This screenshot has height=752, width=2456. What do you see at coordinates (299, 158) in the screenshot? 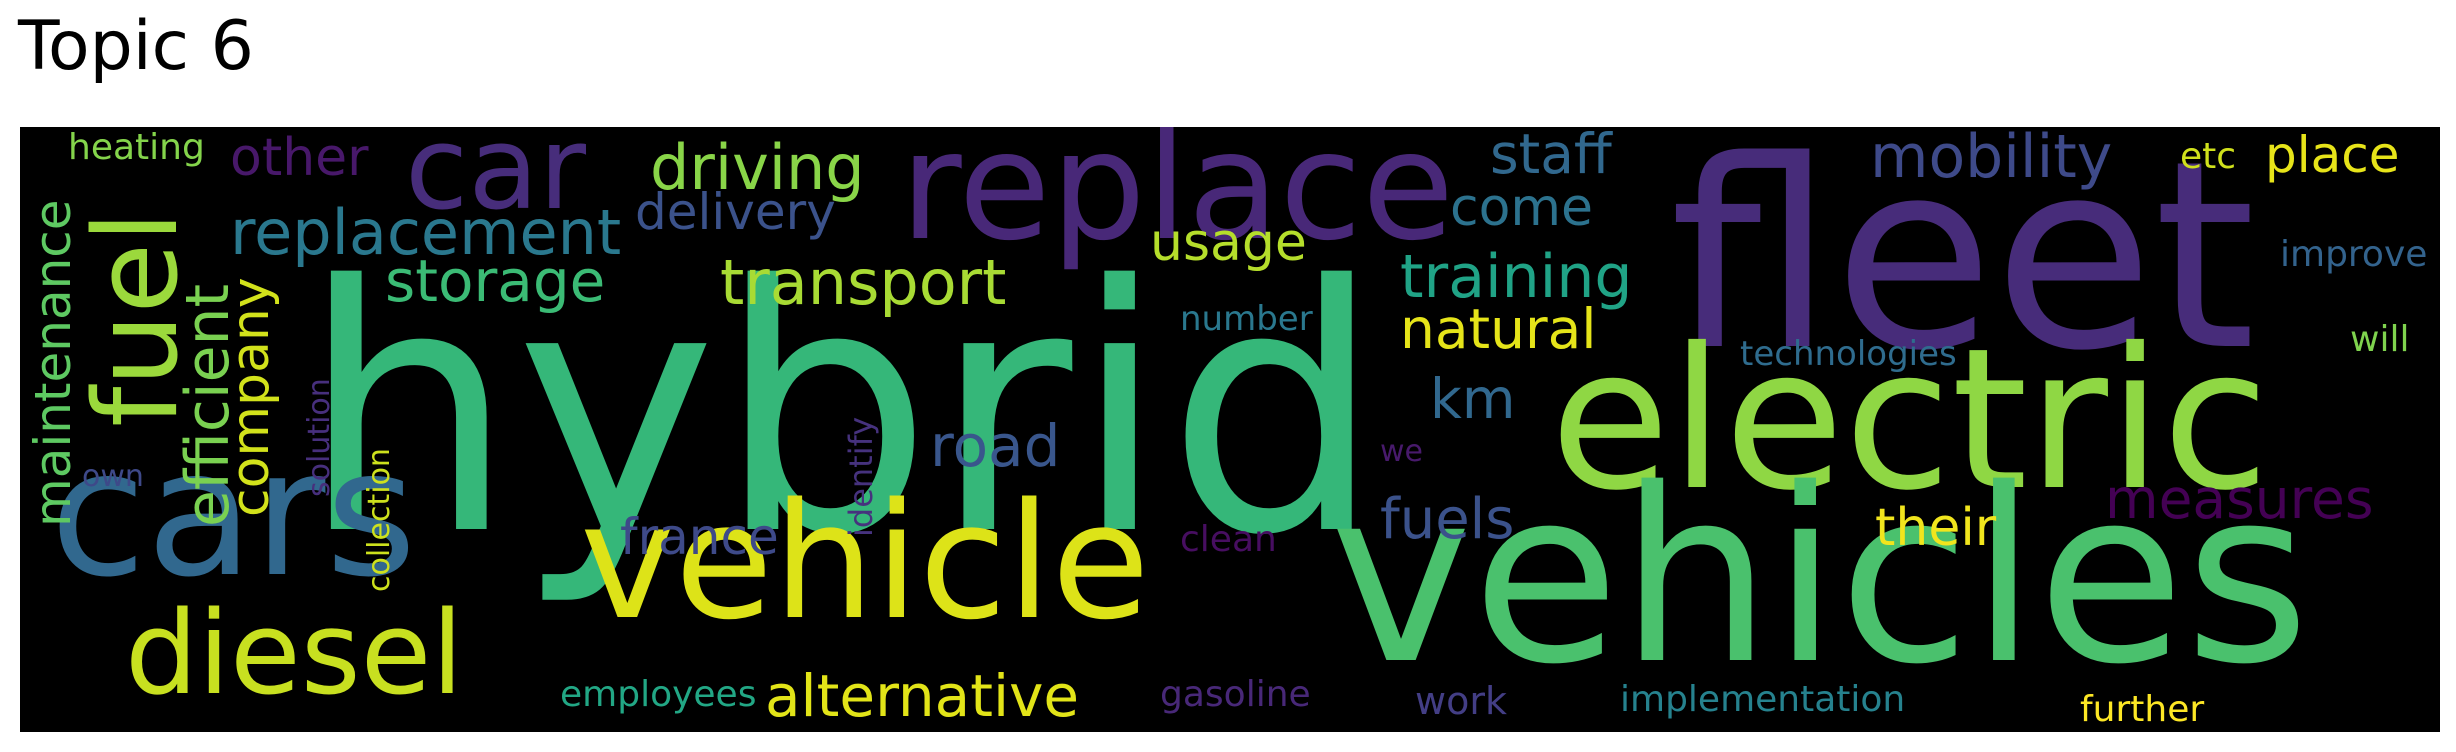
I see `word-other: other` at bounding box center [299, 158].